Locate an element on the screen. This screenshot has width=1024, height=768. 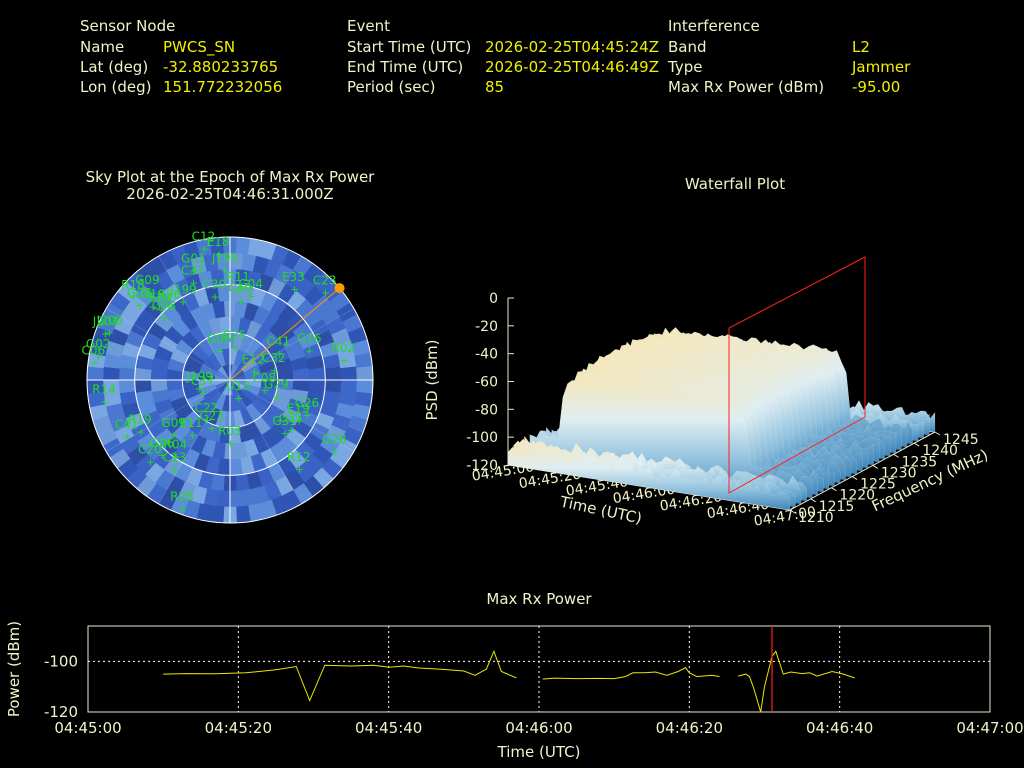
satellite-label: G18 is located at coordinates (152, 294).